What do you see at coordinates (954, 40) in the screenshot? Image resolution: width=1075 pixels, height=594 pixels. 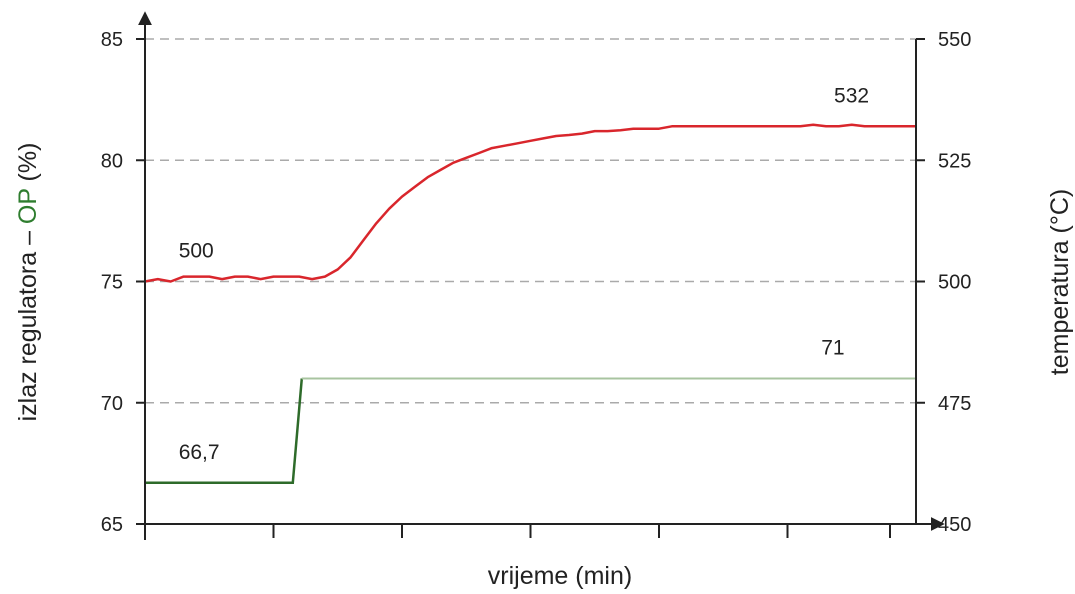 I see `right-tick-label: 550` at bounding box center [954, 40].